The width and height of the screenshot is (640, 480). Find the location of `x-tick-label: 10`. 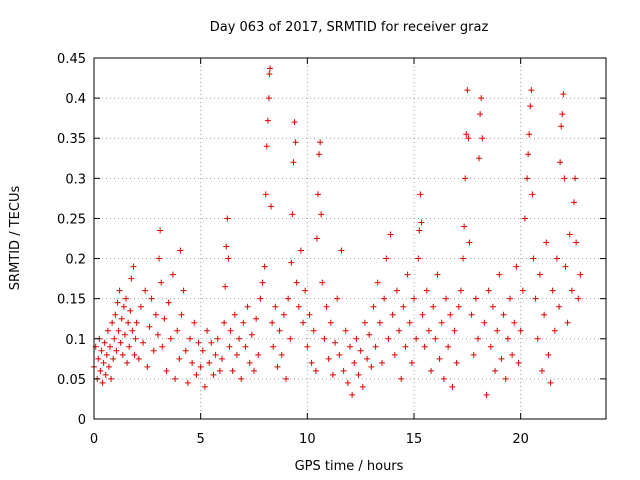

x-tick-label: 10 is located at coordinates (307, 439).